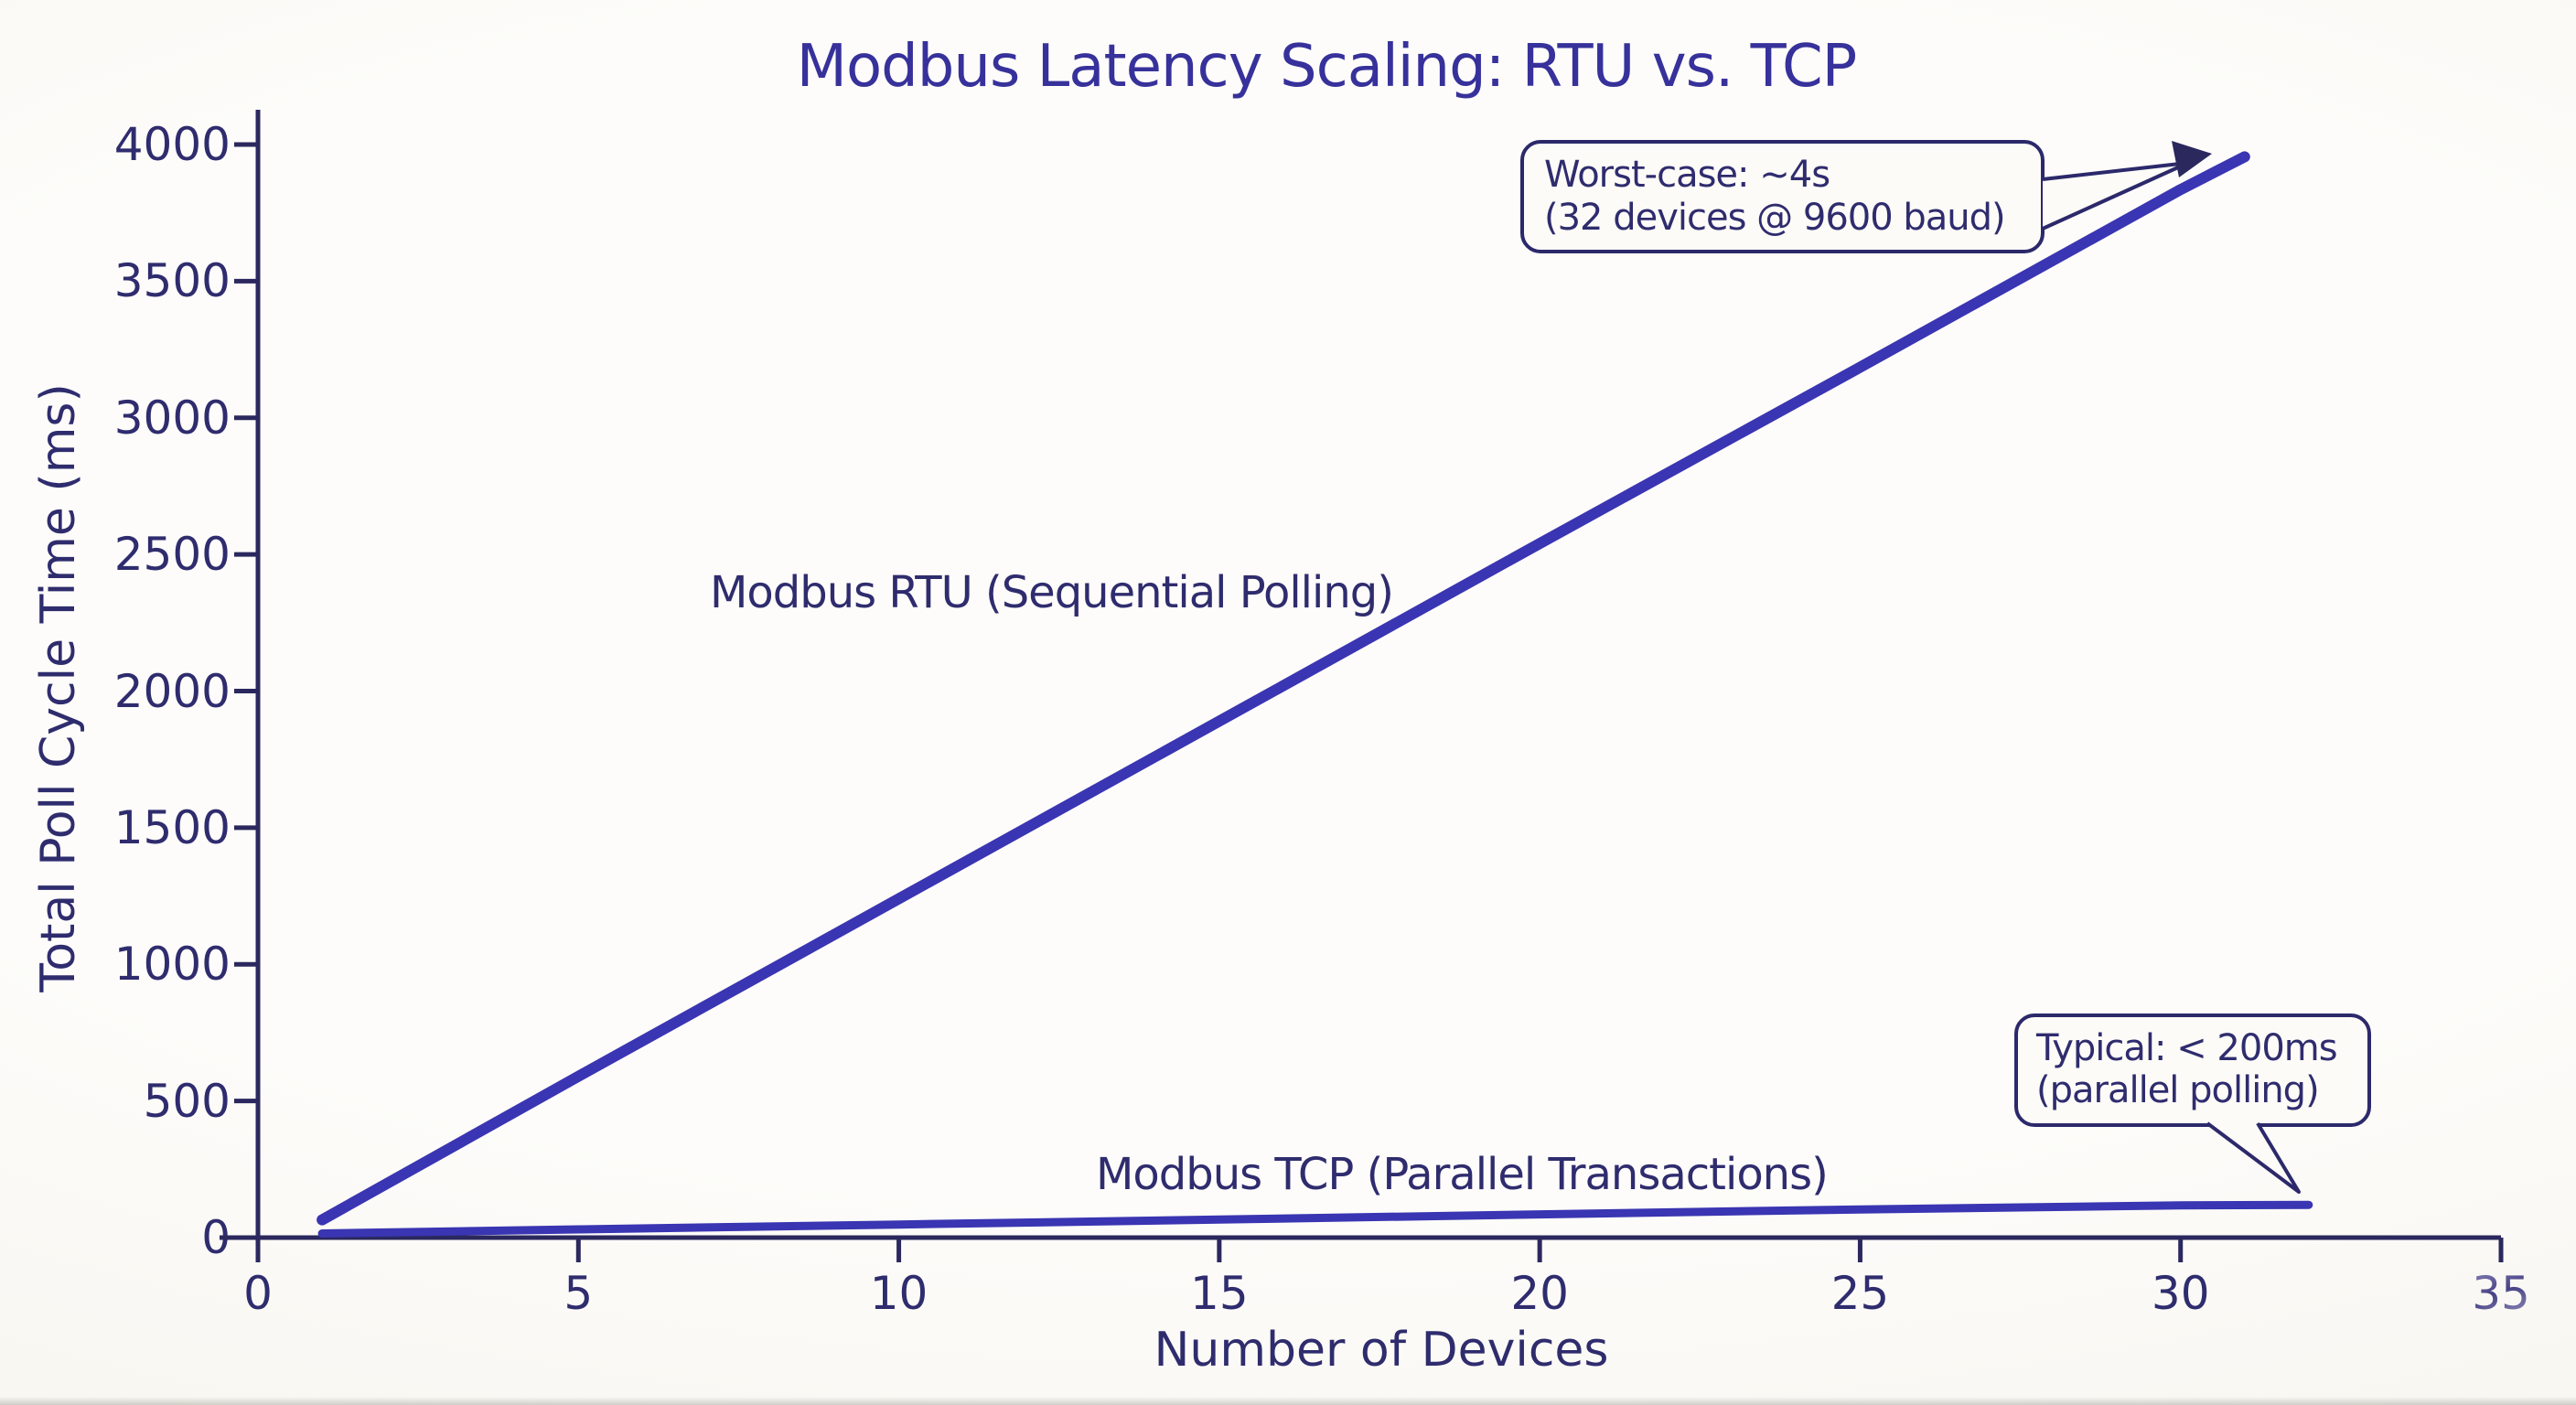  I want to click on series-label-tcp: Modbus TCP (Parallel Transactions), so click(1462, 1174).